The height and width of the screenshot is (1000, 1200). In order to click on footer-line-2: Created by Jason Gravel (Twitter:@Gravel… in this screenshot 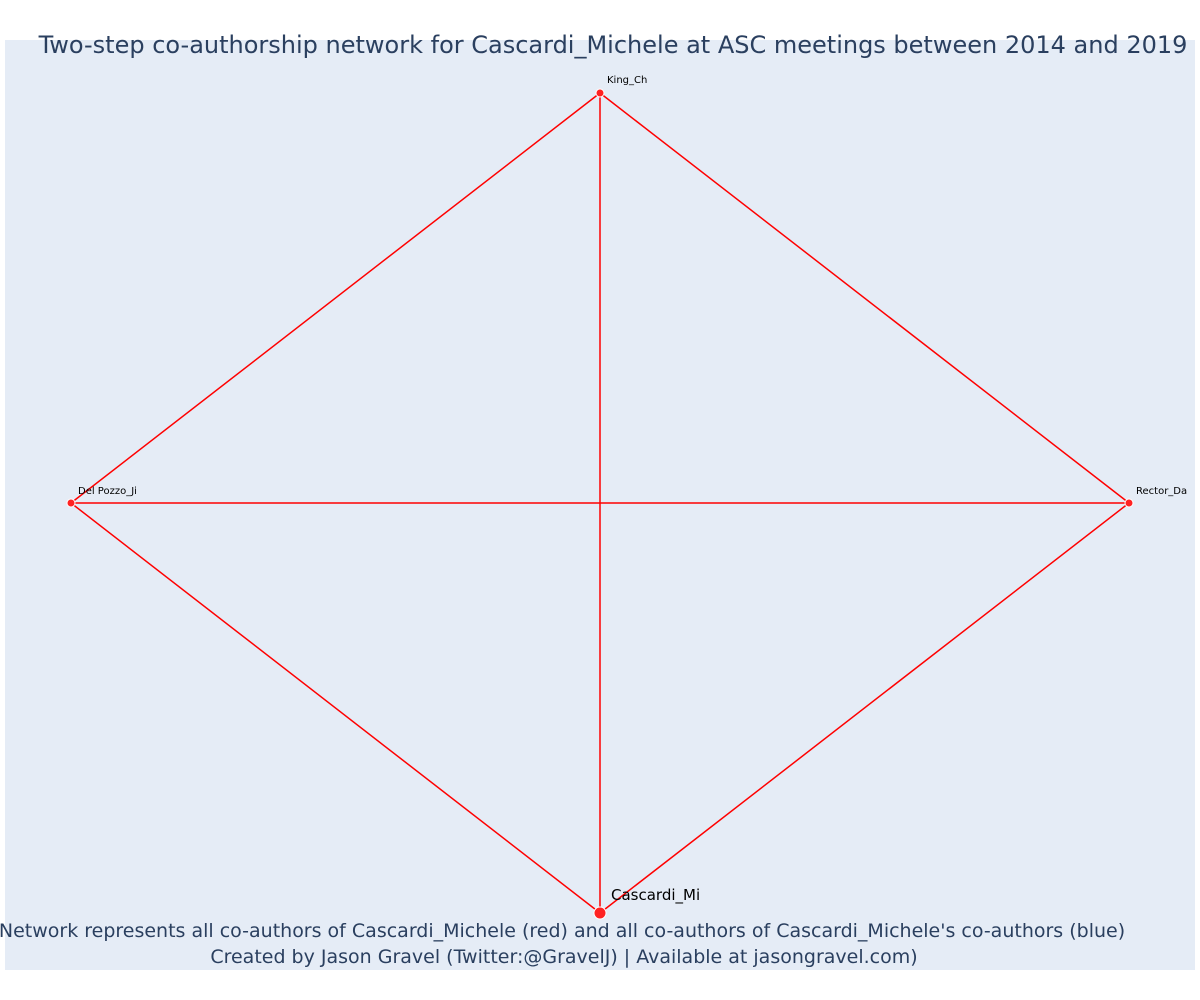, I will do `click(563, 957)`.